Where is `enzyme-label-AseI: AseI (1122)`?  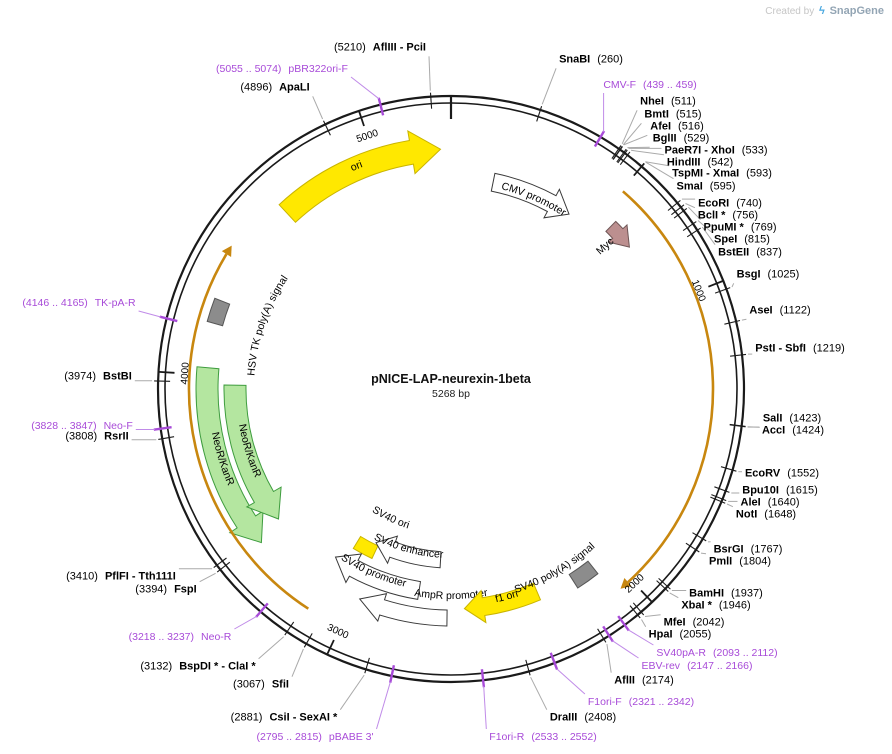
enzyme-label-AseI: AseI (1122) is located at coordinates (779, 311).